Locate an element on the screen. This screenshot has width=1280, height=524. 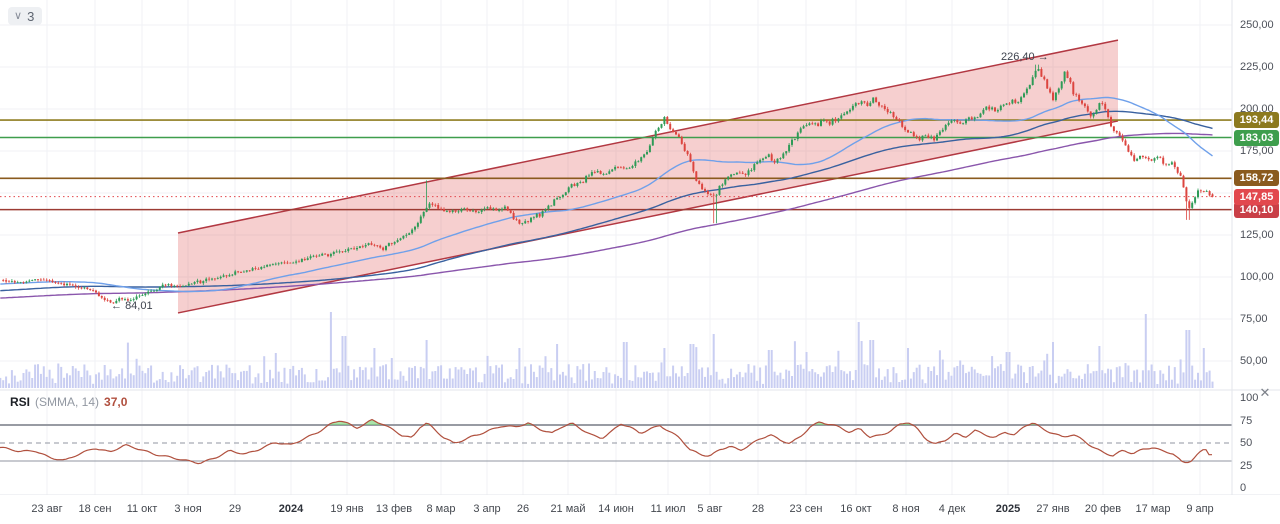
price-tick-label: 50,00 is located at coordinates (1254, 361).